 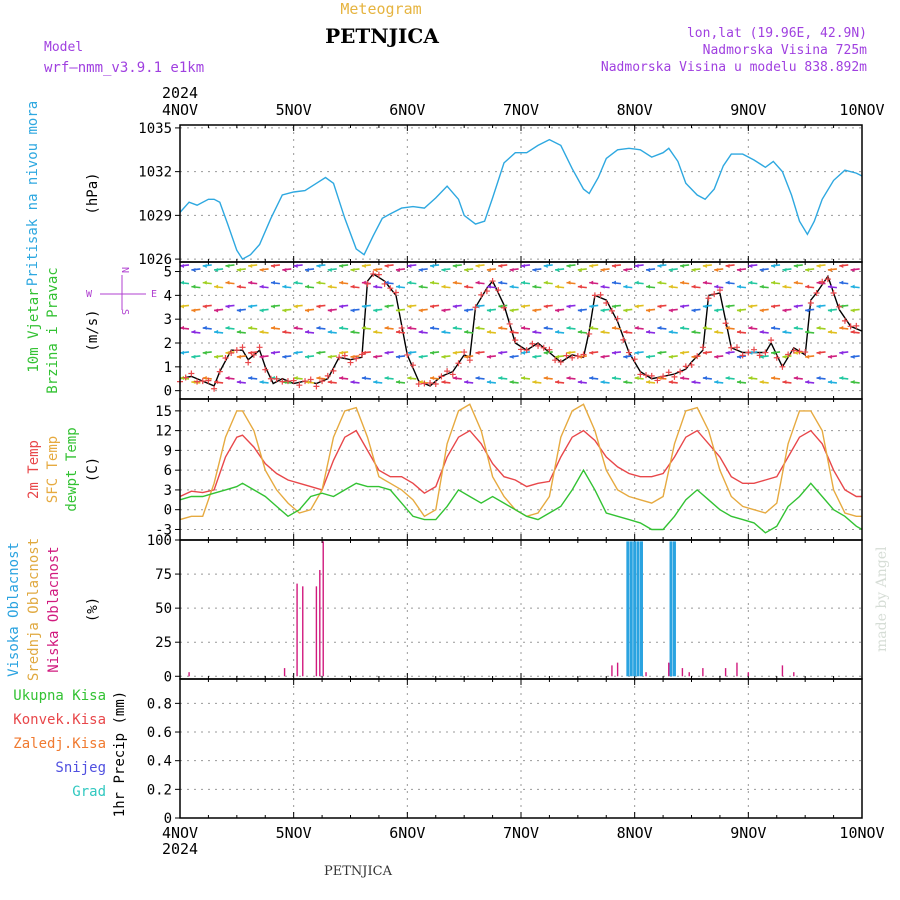 What do you see at coordinates (124, 312) in the screenshot?
I see `compass-south: S` at bounding box center [124, 312].